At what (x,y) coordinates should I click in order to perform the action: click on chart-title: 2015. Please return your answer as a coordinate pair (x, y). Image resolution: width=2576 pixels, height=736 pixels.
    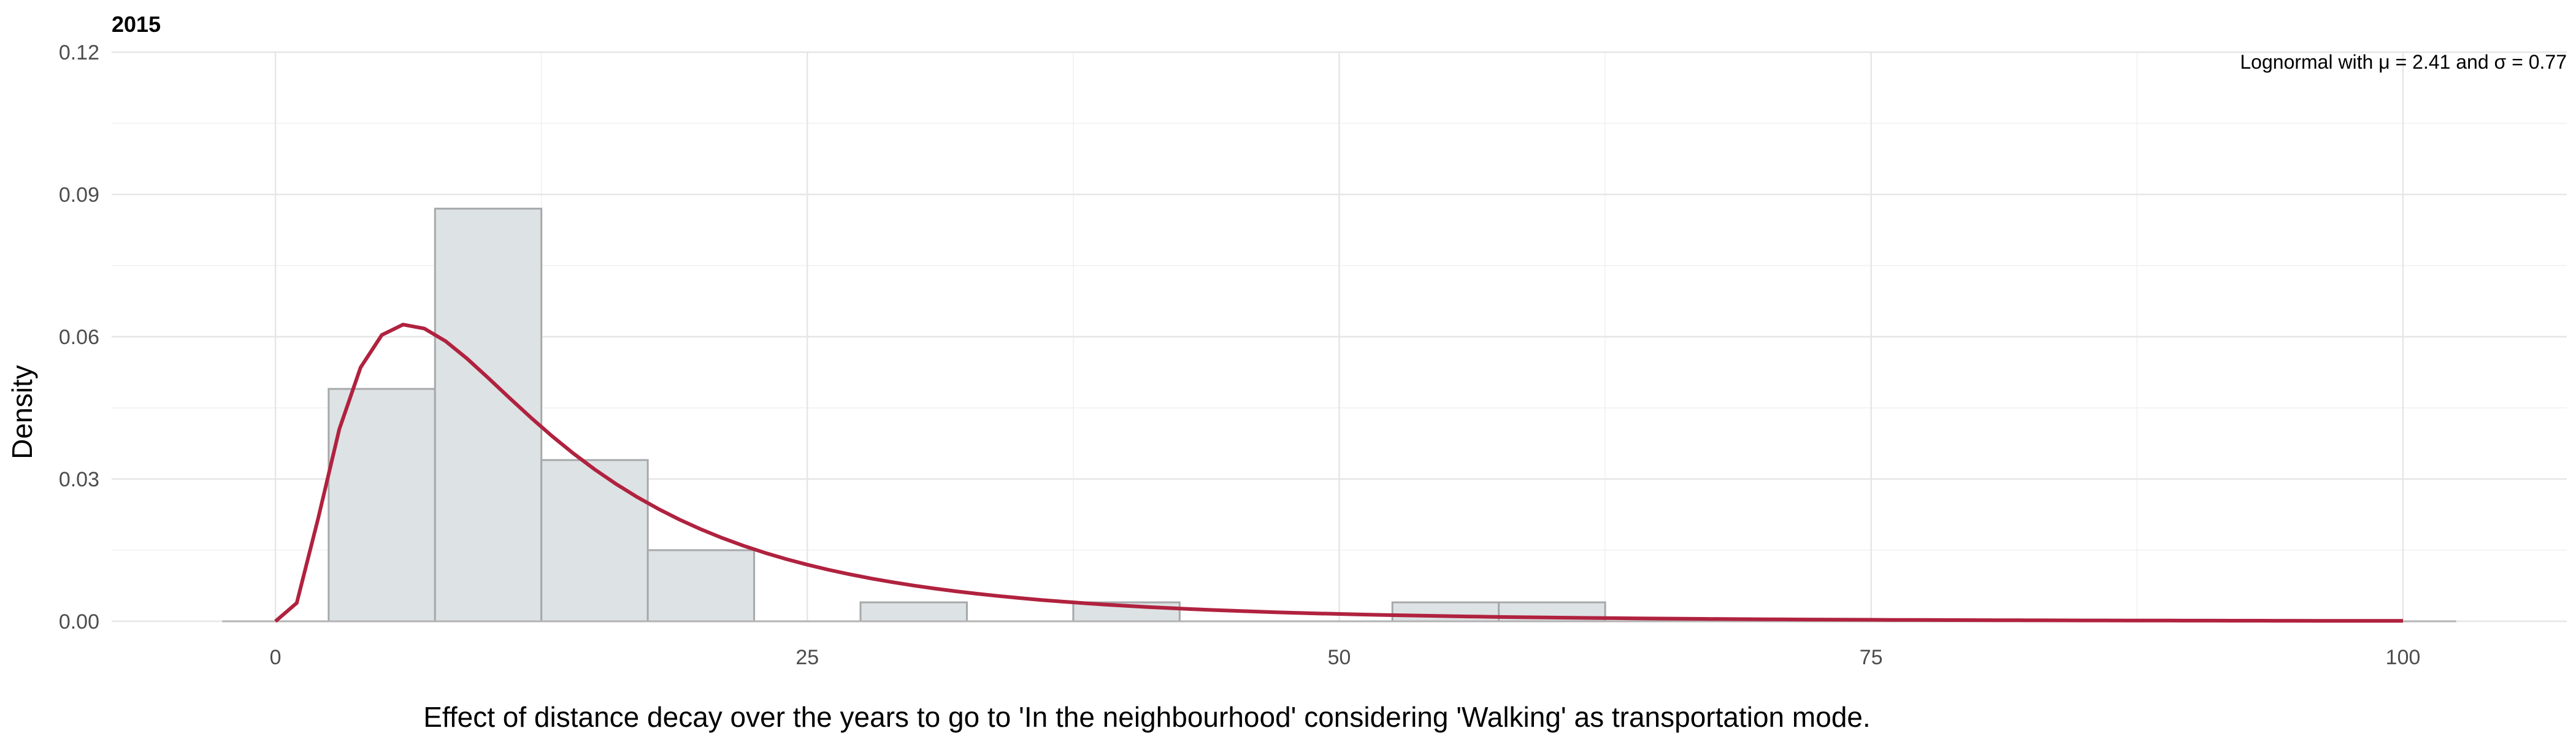
    Looking at the image, I should click on (136, 24).